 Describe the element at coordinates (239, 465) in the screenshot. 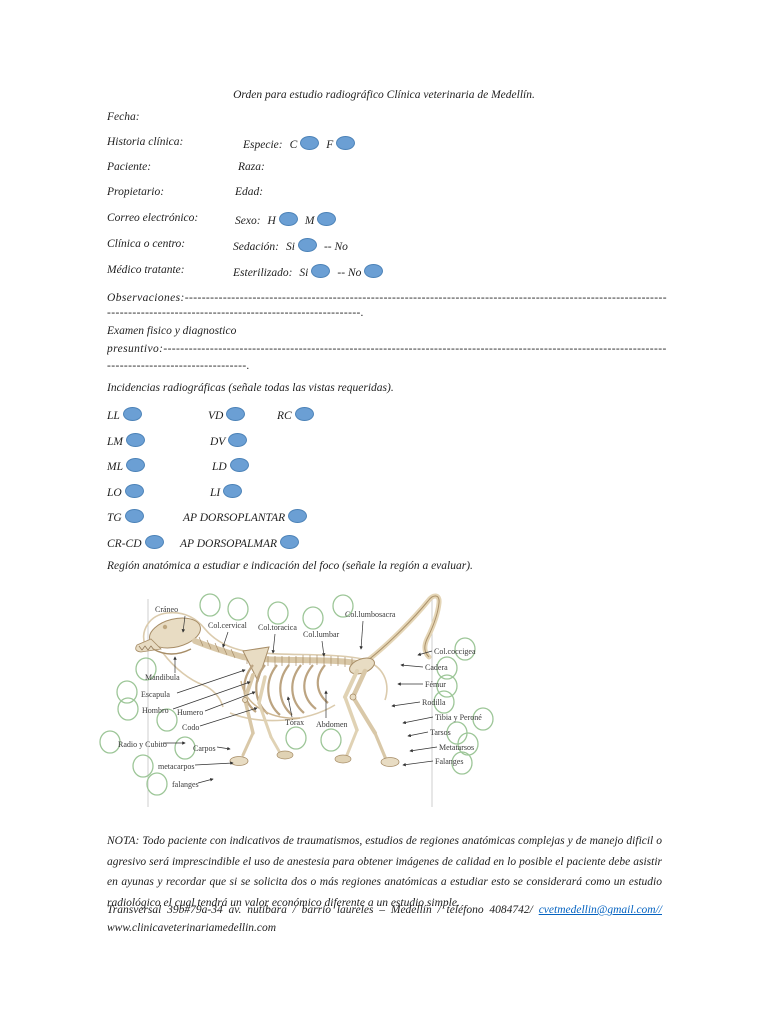

I see `incidence-oval-LD` at that location.